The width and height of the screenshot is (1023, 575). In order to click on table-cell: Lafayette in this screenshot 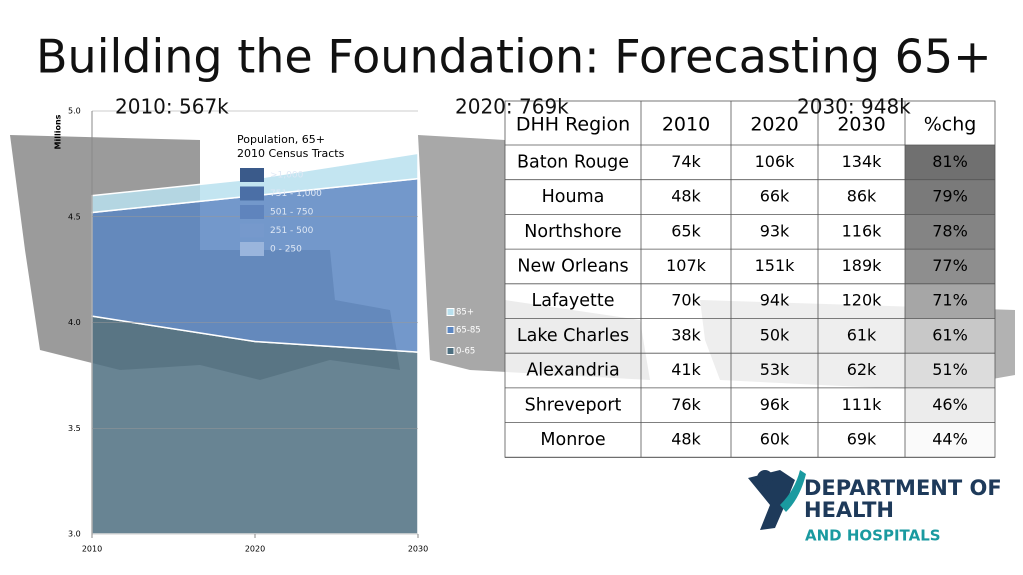, I will do `click(573, 301)`.